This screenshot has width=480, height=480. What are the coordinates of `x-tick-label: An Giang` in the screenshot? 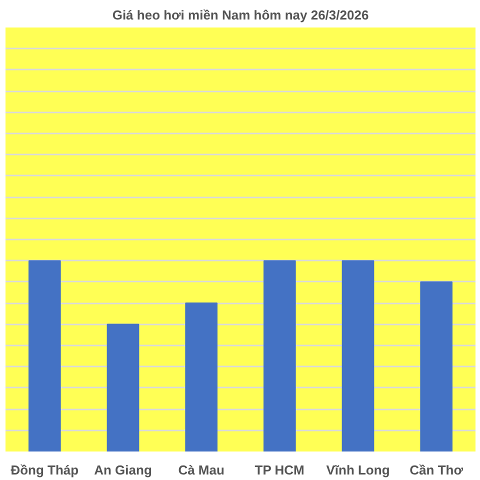 It's located at (123, 470).